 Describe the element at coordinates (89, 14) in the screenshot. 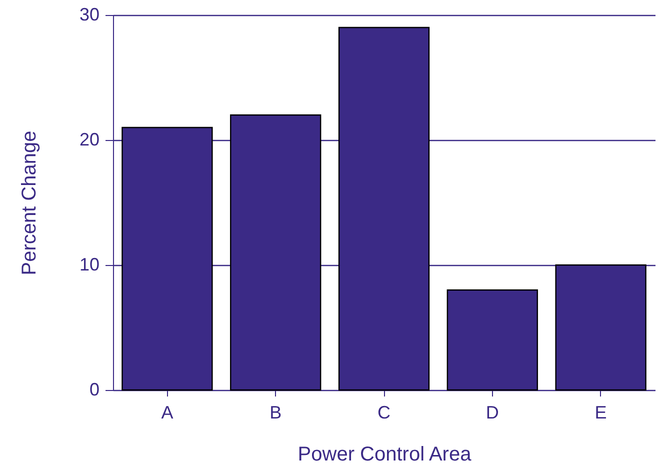

I see `y-tick-label: 30` at that location.